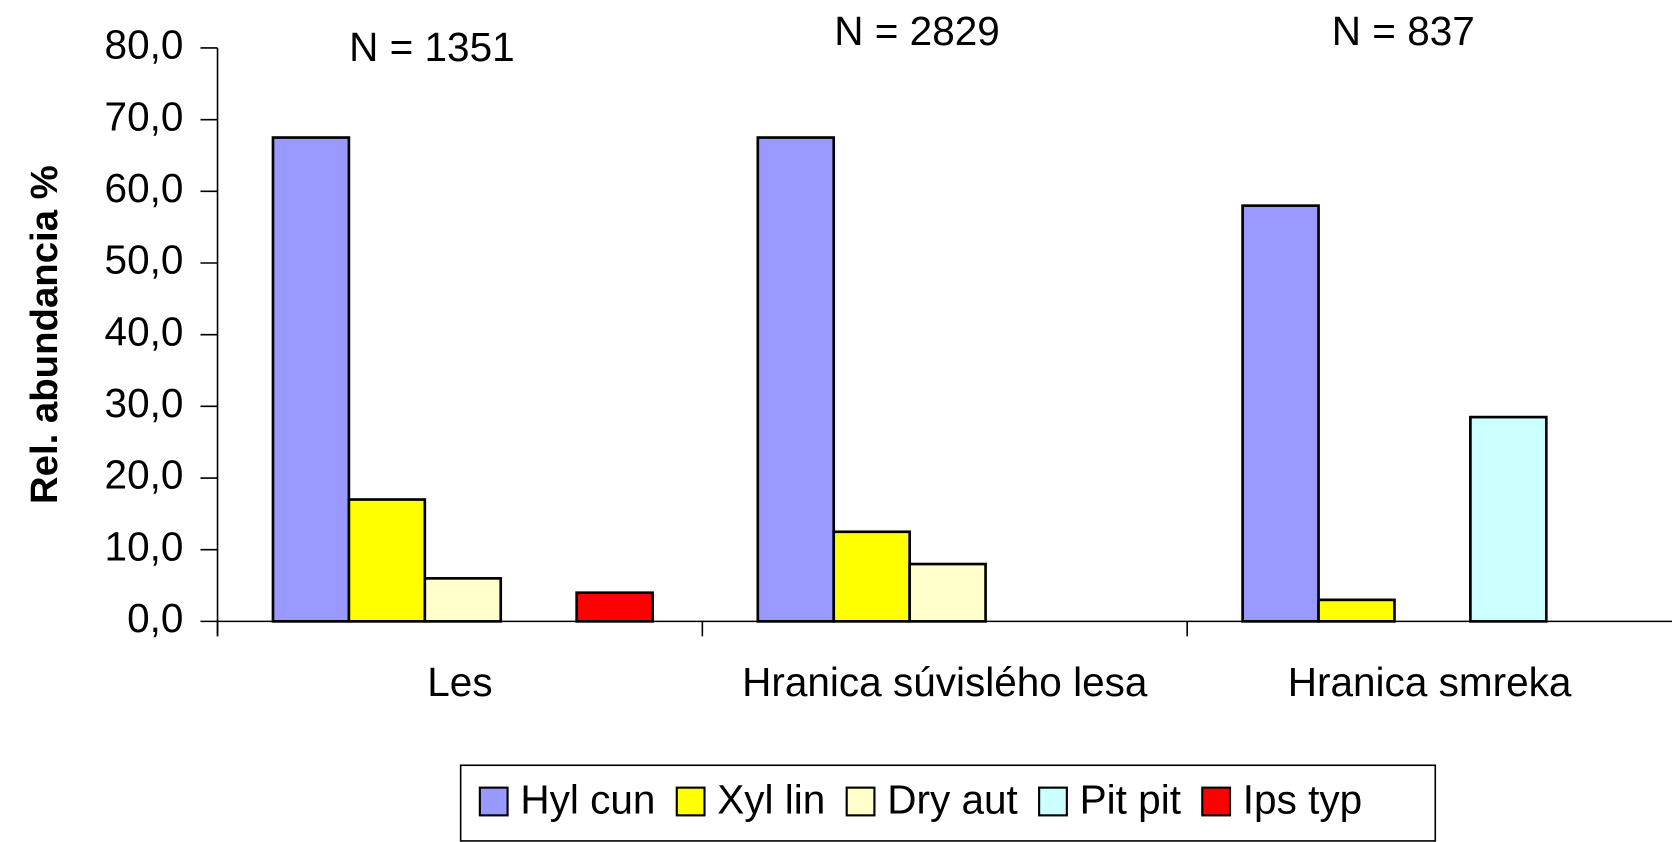  I want to click on x-tick-label: Hranica súvislého lesa, so click(945, 682).